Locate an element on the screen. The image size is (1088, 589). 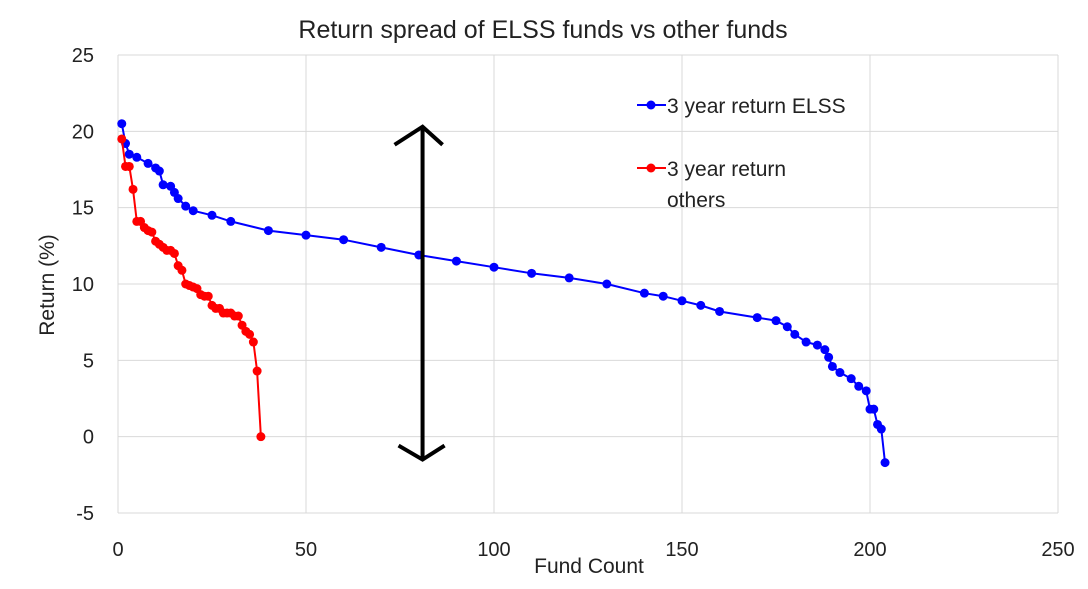
x-axis-label: Fund Count is located at coordinates (589, 566).